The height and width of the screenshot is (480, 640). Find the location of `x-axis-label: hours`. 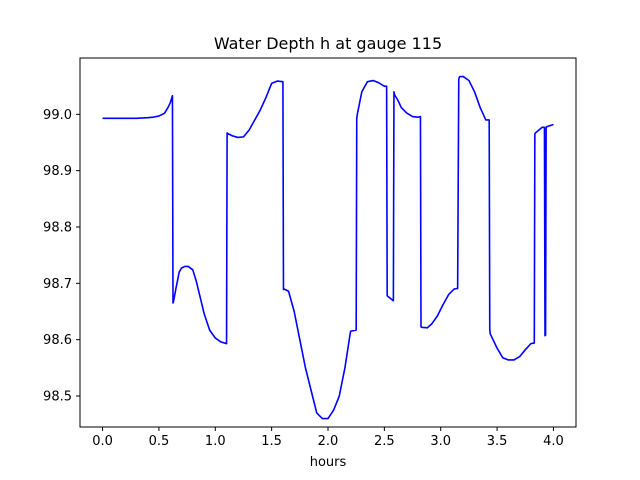

x-axis-label: hours is located at coordinates (328, 462).